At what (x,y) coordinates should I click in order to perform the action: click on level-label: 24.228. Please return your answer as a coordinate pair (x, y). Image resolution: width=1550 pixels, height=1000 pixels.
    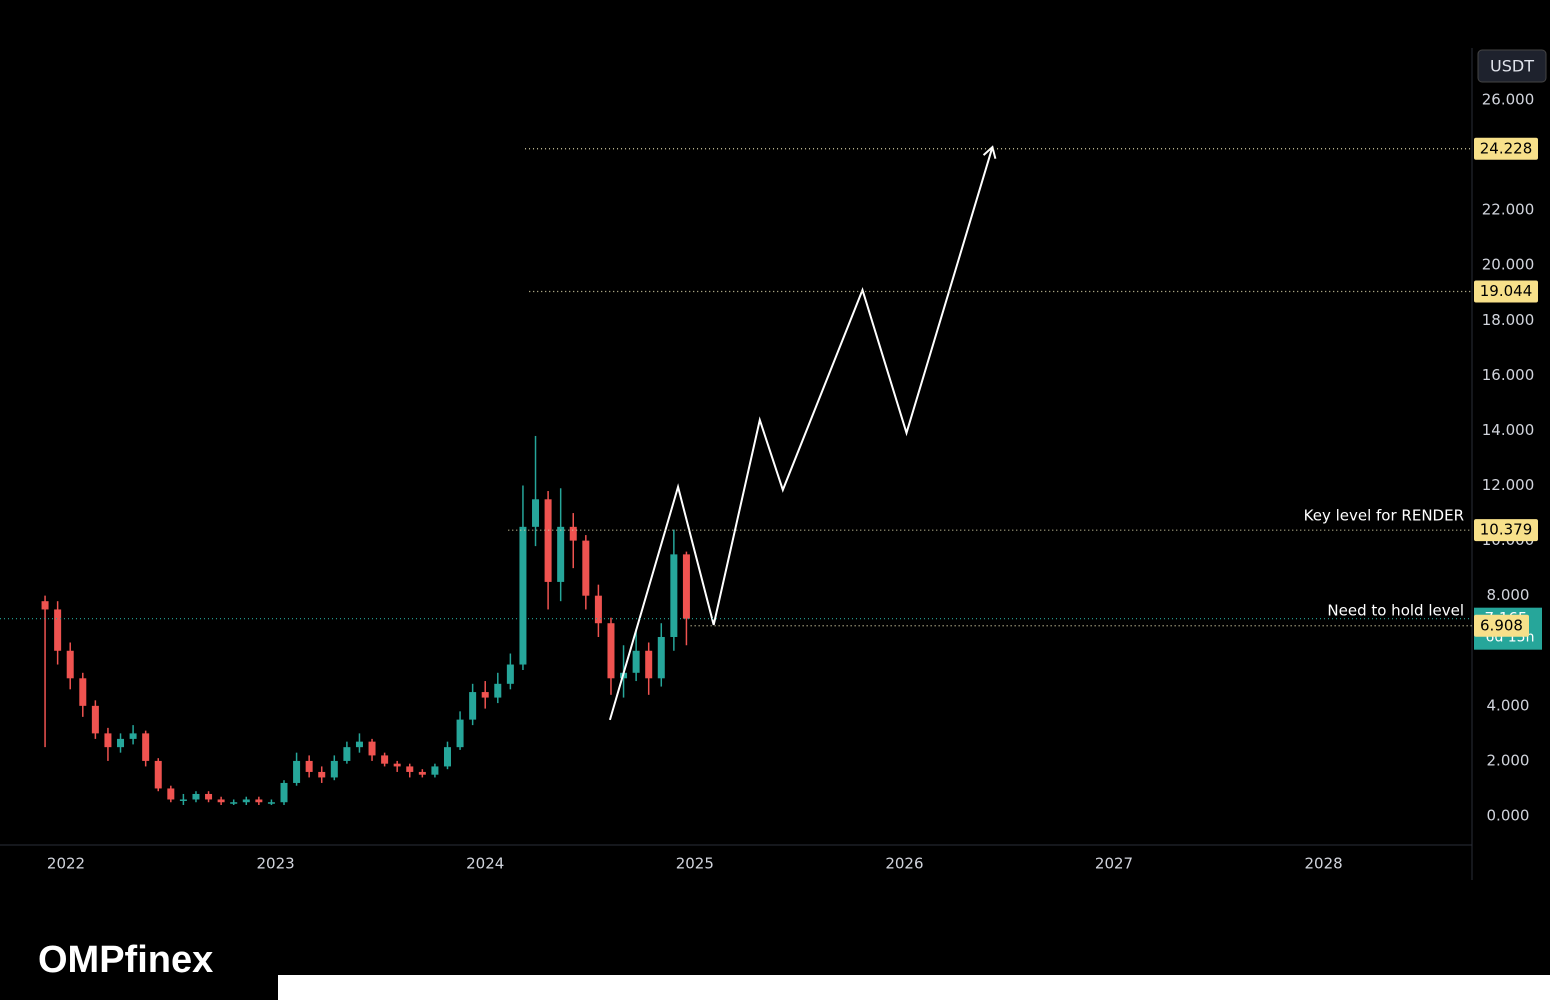
    Looking at the image, I should click on (1506, 148).